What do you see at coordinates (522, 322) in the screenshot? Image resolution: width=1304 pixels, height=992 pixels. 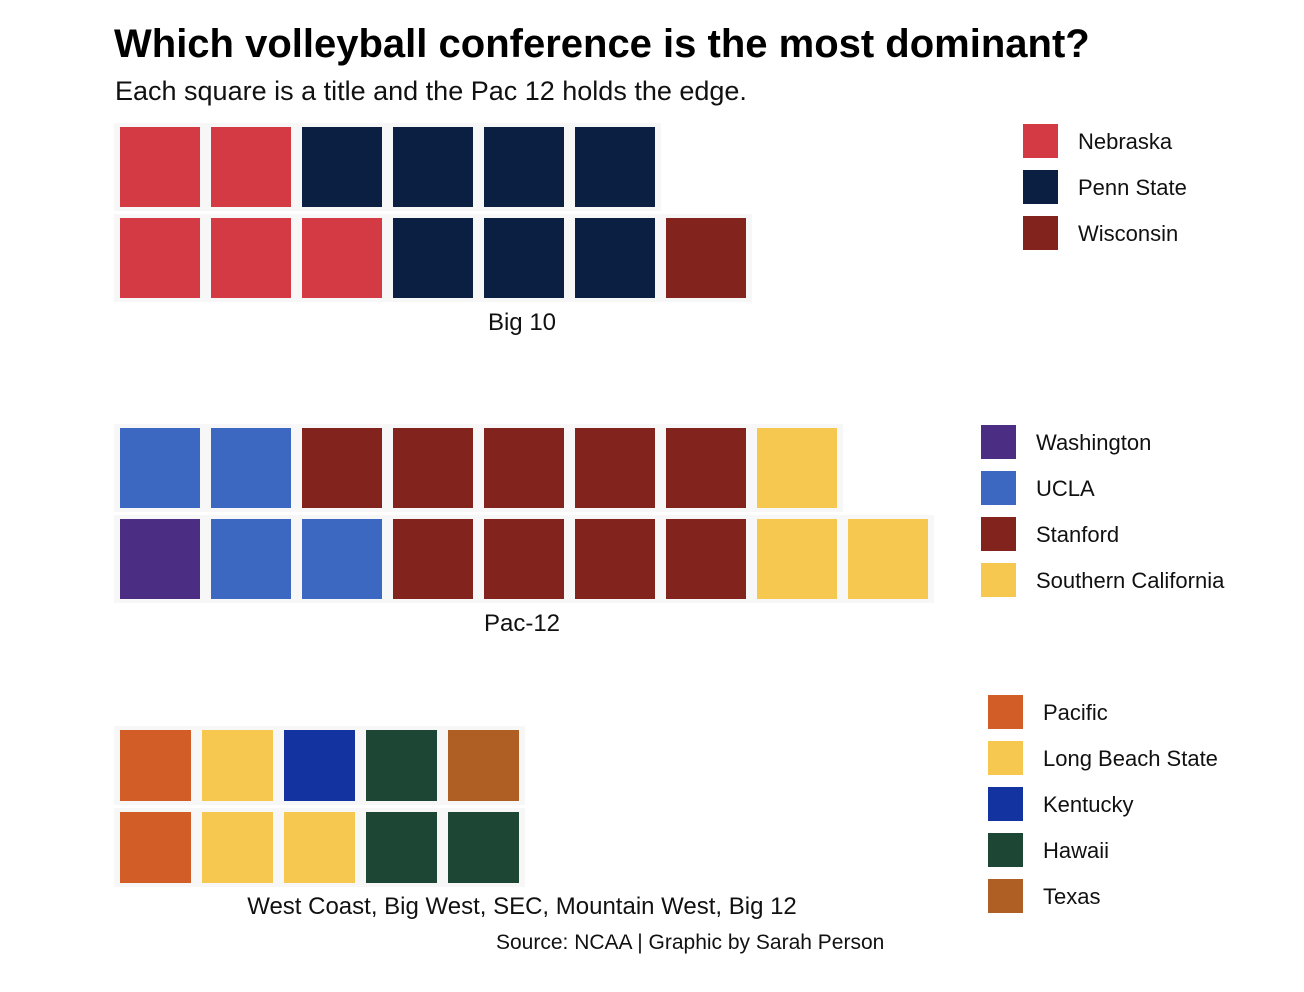 I see `facet-label: Big 10` at bounding box center [522, 322].